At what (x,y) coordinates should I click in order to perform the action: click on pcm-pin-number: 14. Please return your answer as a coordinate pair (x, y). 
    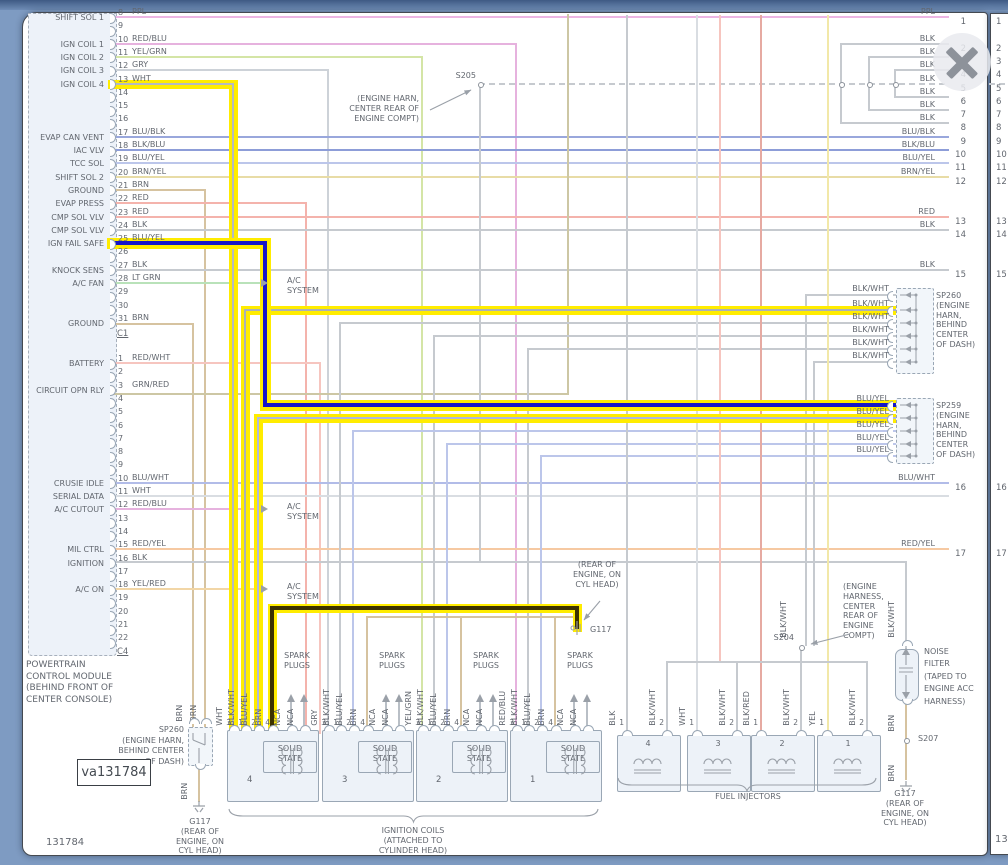
    Looking at the image, I should click on (123, 92).